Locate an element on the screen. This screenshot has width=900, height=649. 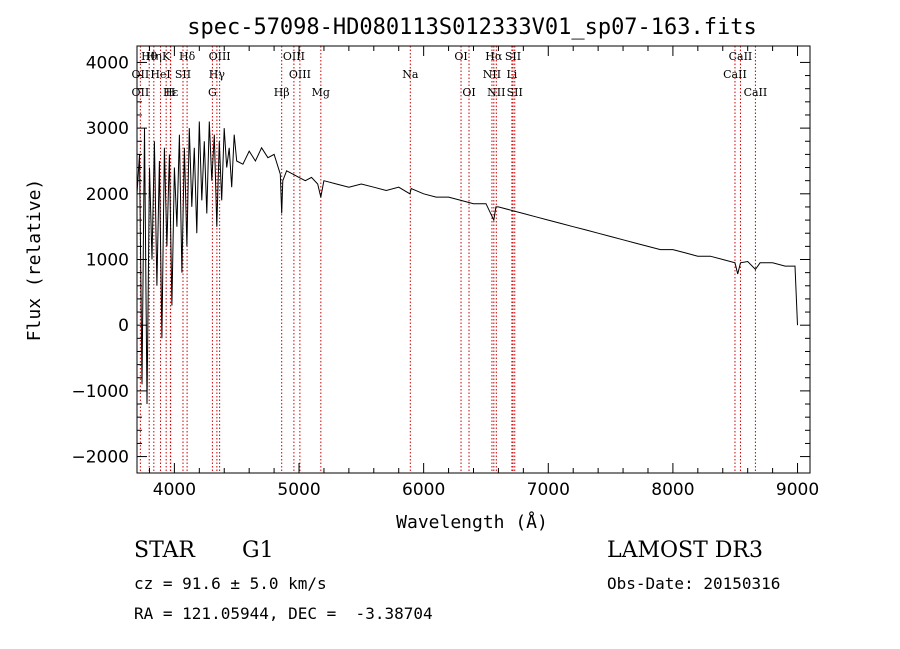
x-tick-label: 5000 is located at coordinates (298, 490).